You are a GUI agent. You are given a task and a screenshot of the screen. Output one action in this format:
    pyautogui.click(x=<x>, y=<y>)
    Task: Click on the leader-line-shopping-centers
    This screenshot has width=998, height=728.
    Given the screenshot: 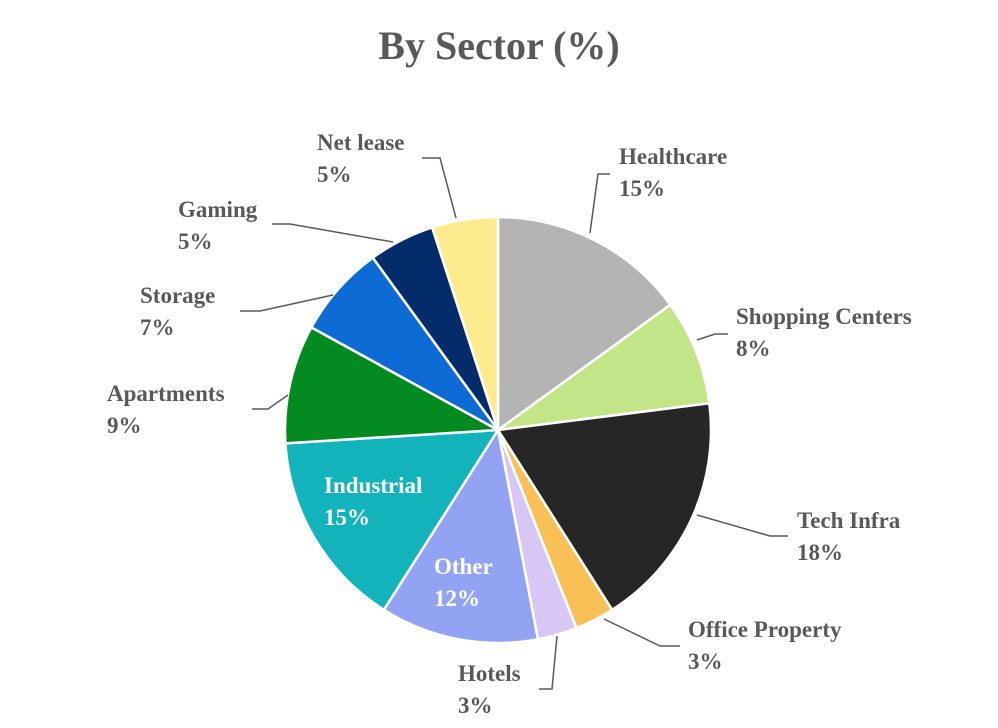 What is the action you would take?
    pyautogui.click(x=712, y=337)
    